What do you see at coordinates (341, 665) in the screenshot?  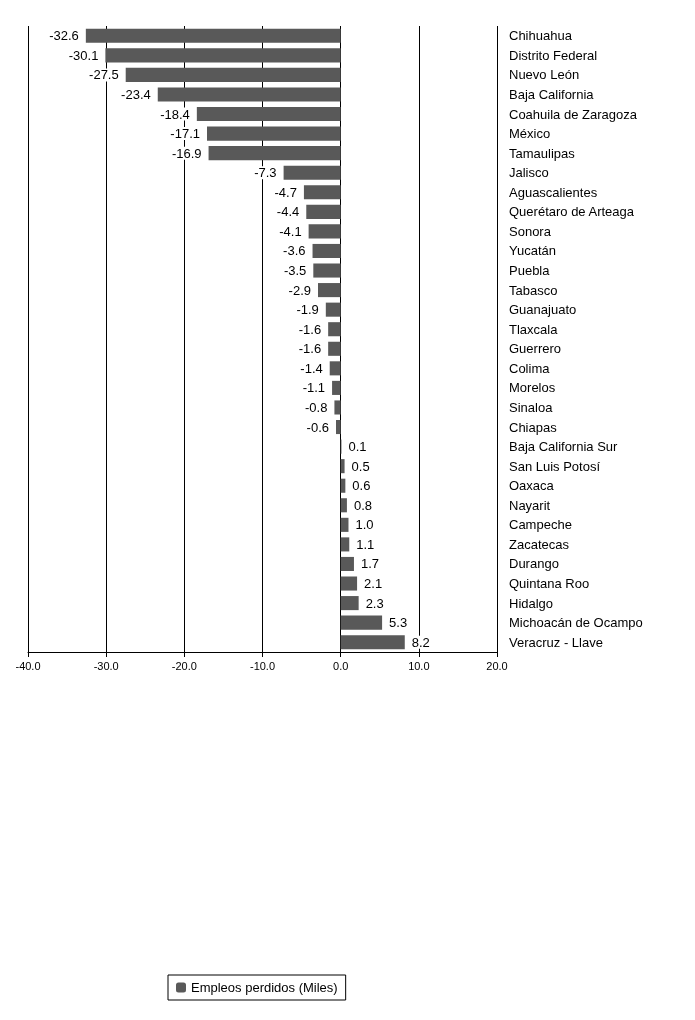 I see `x-tick-label: 0.0` at bounding box center [341, 665].